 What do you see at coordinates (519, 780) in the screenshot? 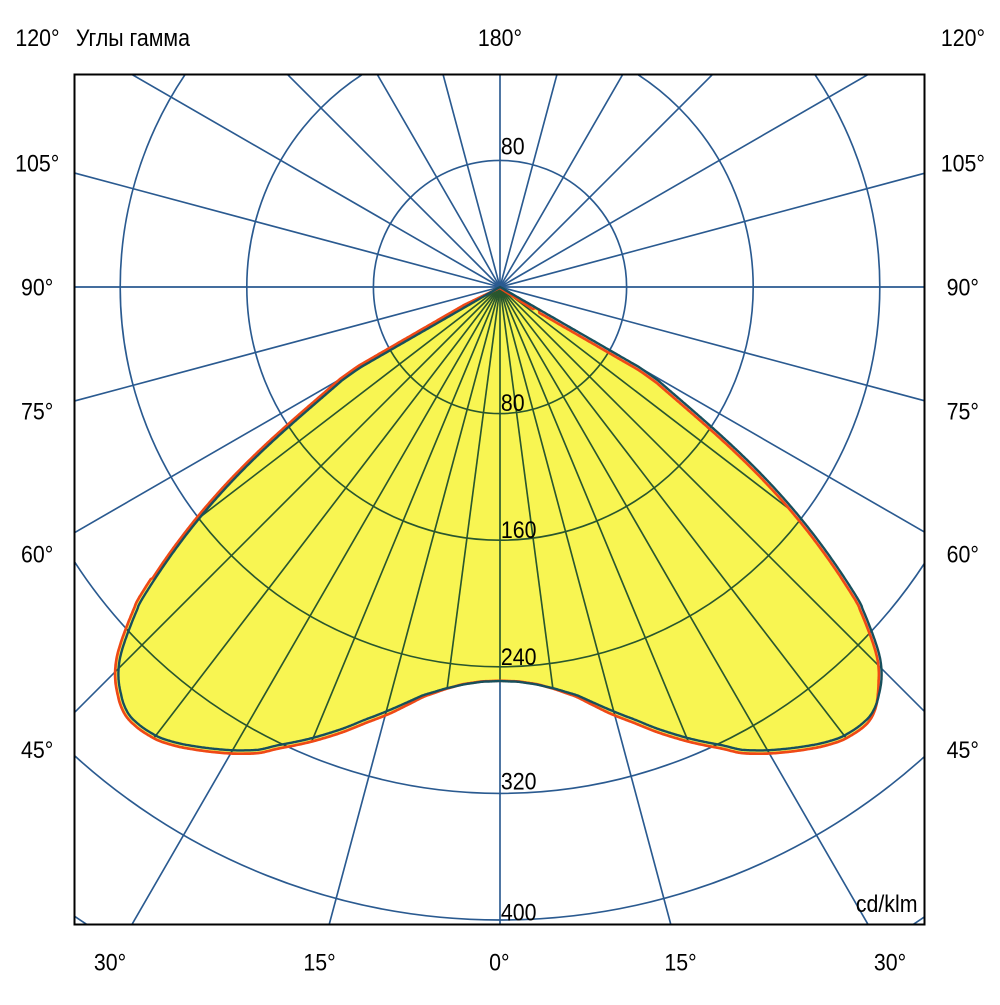
I see `svg-text: 320` at bounding box center [519, 780].